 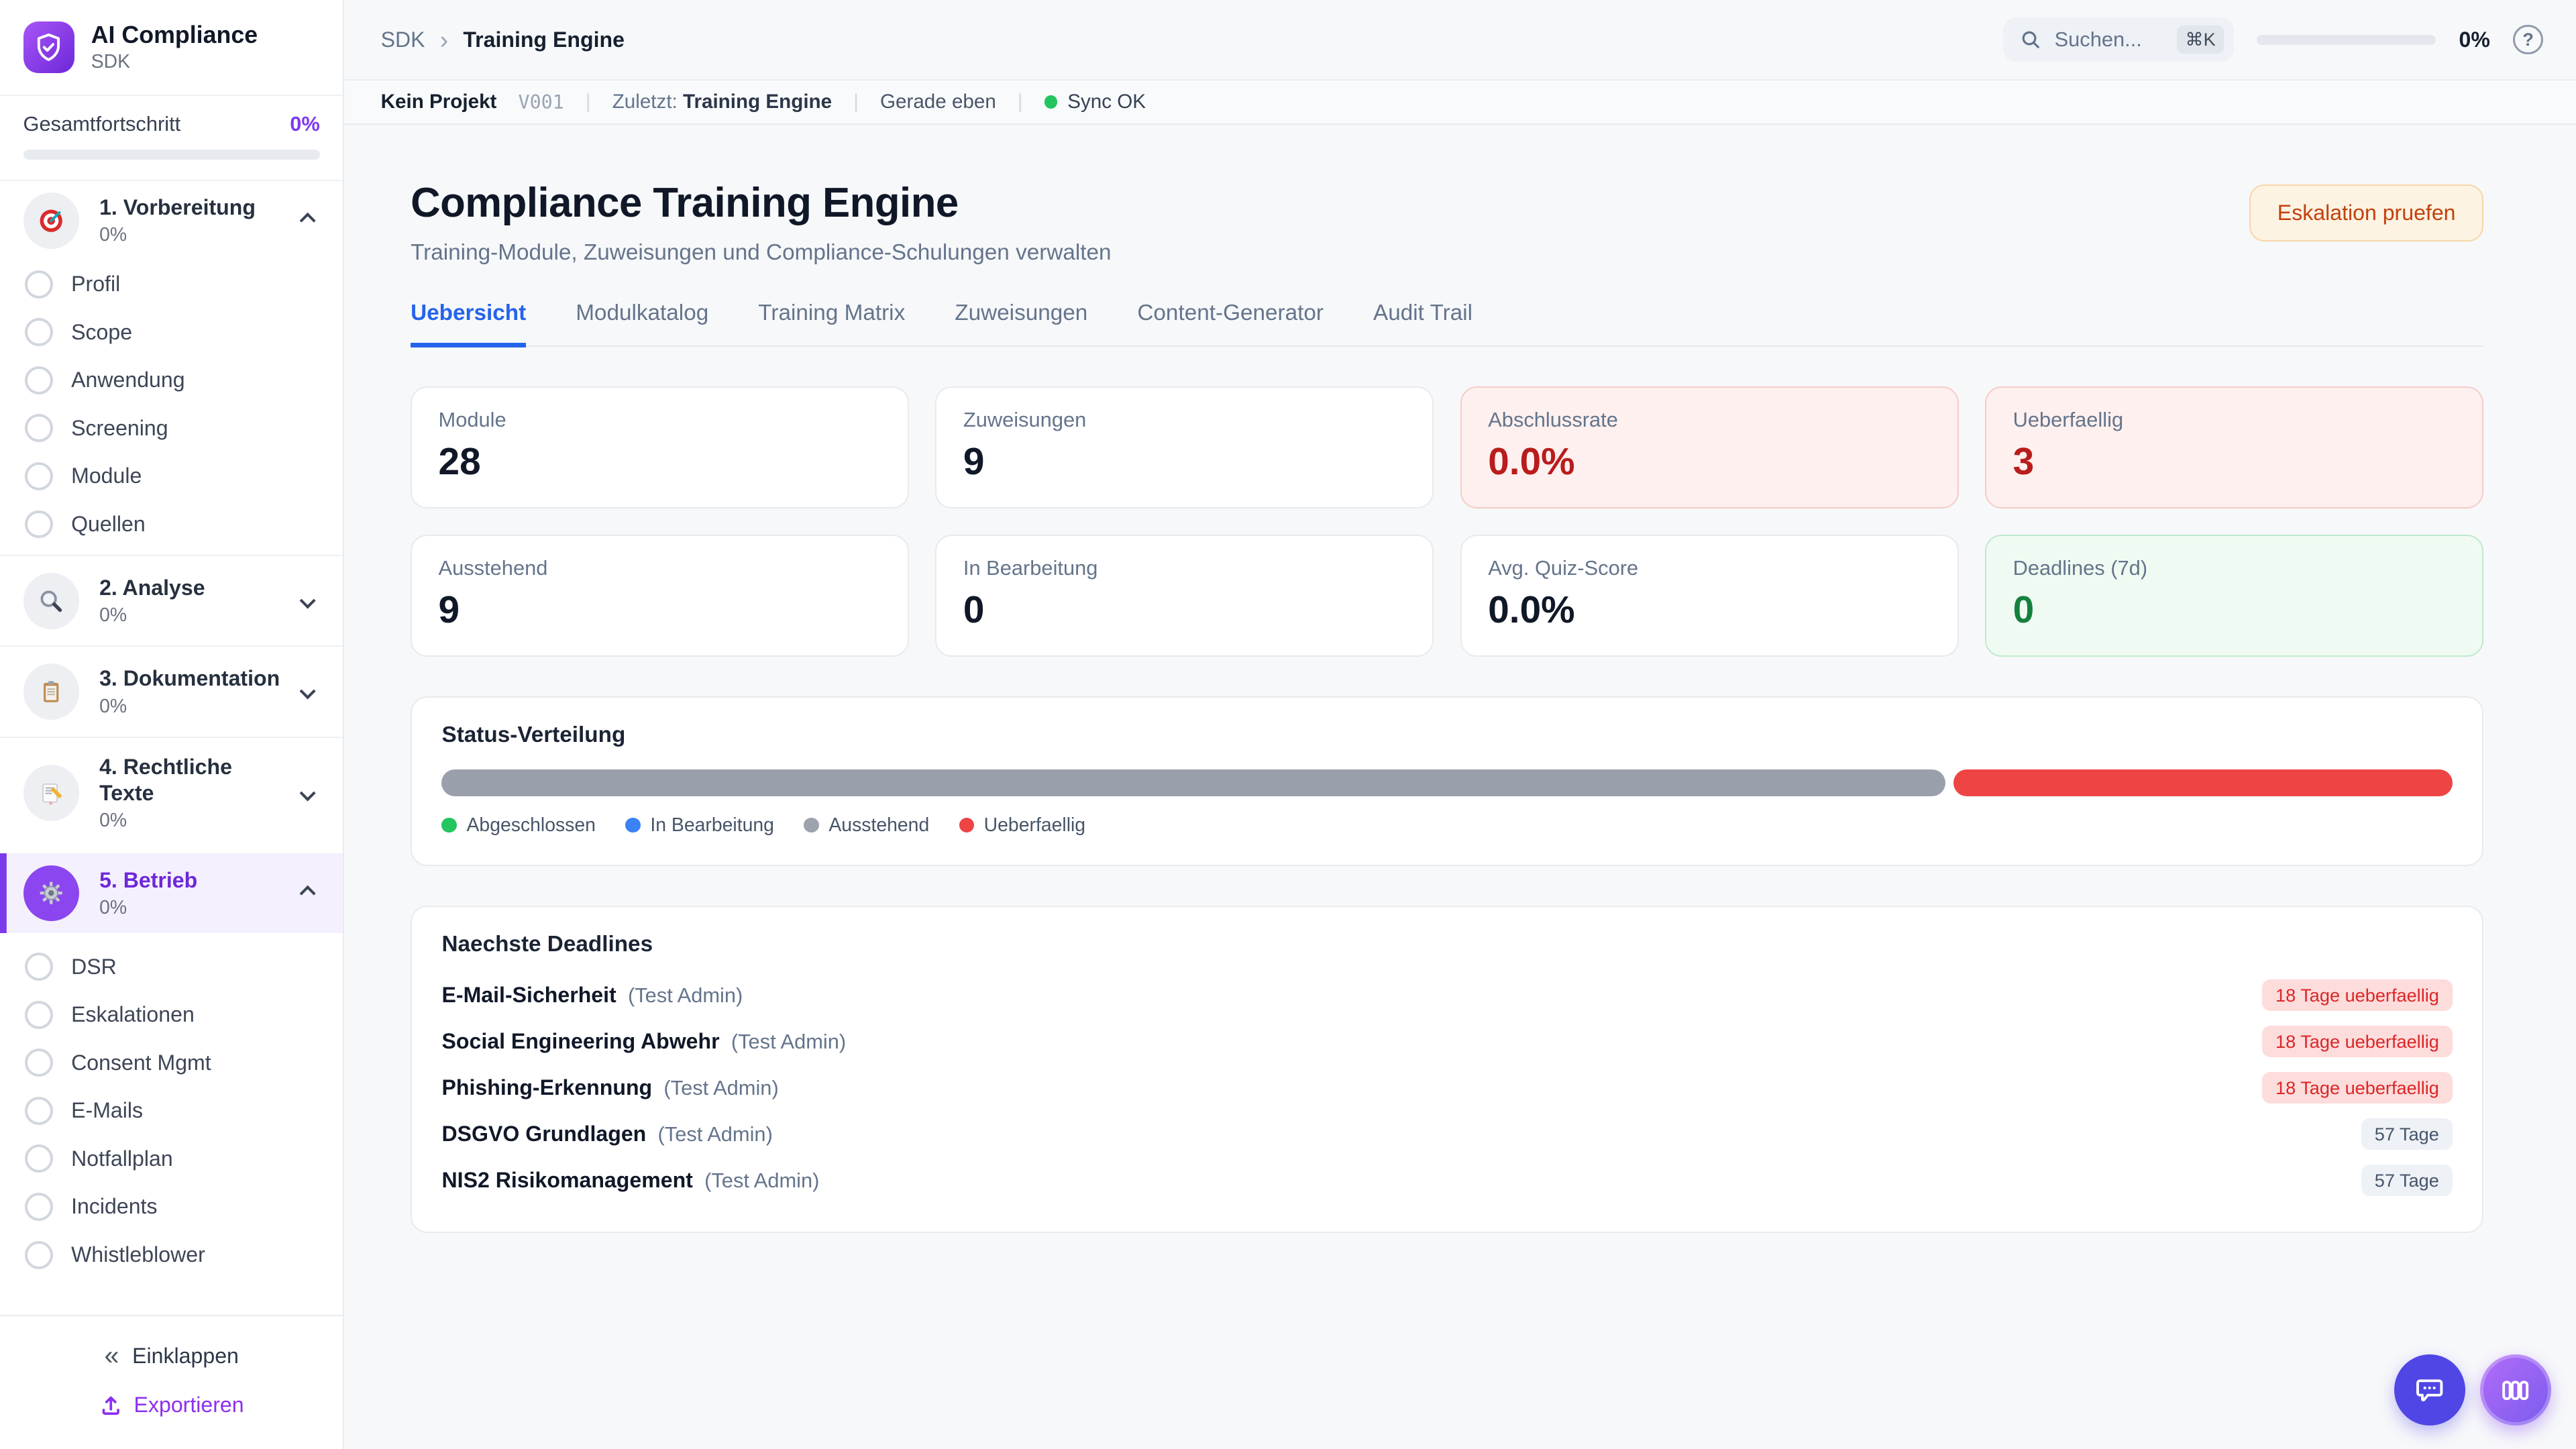 What do you see at coordinates (102, 124) in the screenshot?
I see `overall-progress-label: Gesamtfortschritt` at bounding box center [102, 124].